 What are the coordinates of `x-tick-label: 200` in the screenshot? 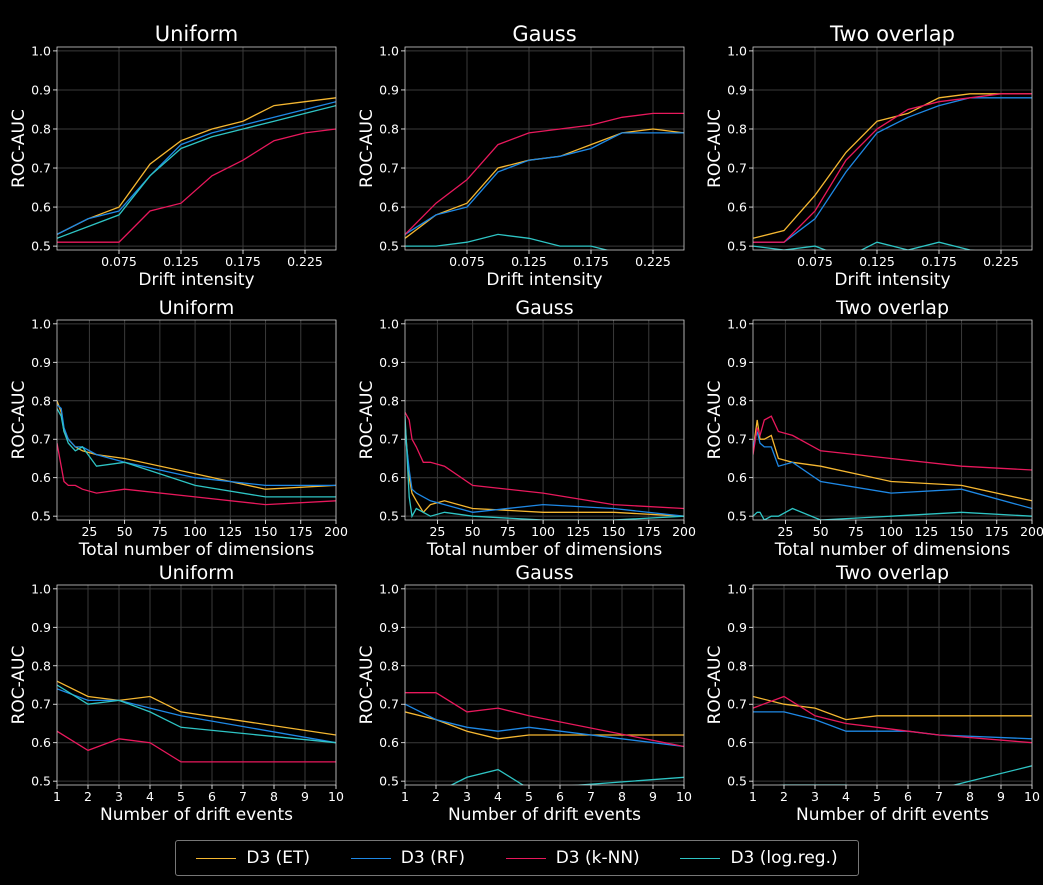 It's located at (1031, 531).